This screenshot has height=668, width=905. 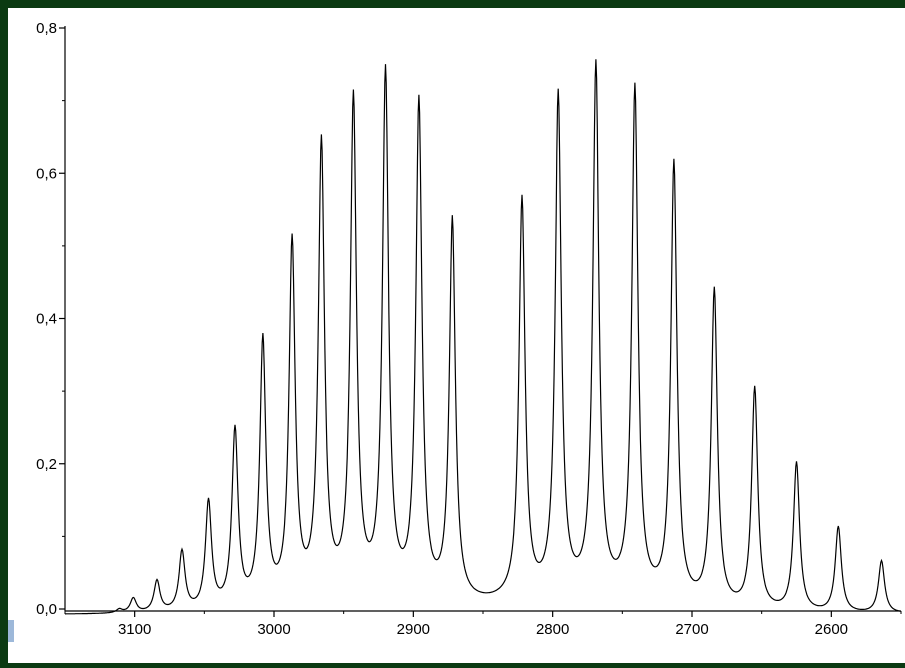 What do you see at coordinates (552, 629) in the screenshot?
I see `x-tick-label: 2800` at bounding box center [552, 629].